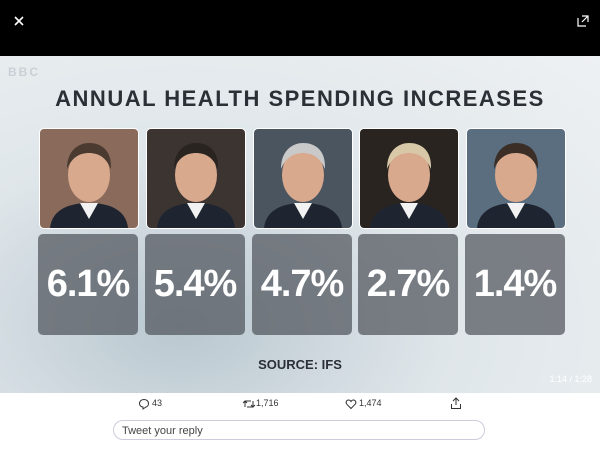  I want to click on value-box: 6.1%, so click(88, 284).